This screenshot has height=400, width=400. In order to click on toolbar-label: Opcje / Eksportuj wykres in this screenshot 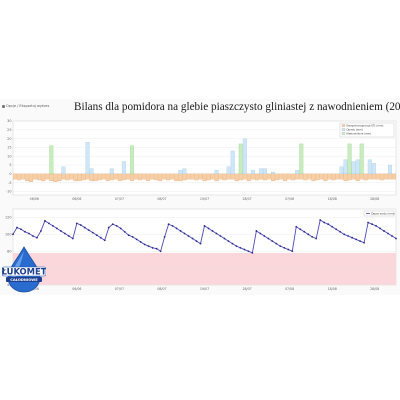, I will do `click(28, 106)`.